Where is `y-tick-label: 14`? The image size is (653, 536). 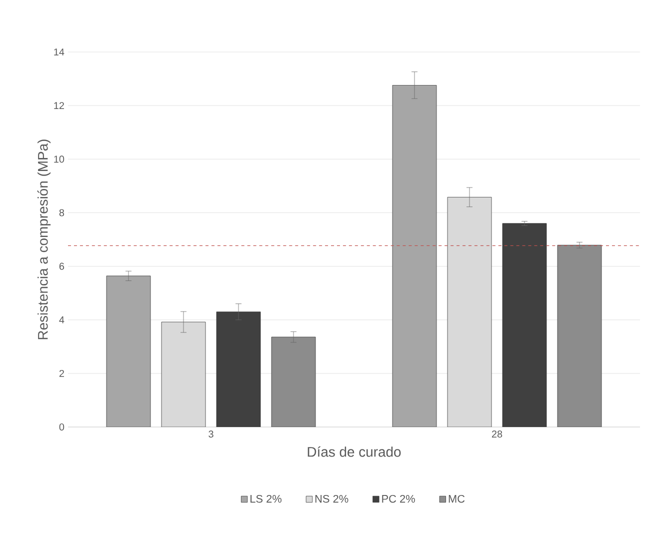
y-tick-label: 14 is located at coordinates (59, 52).